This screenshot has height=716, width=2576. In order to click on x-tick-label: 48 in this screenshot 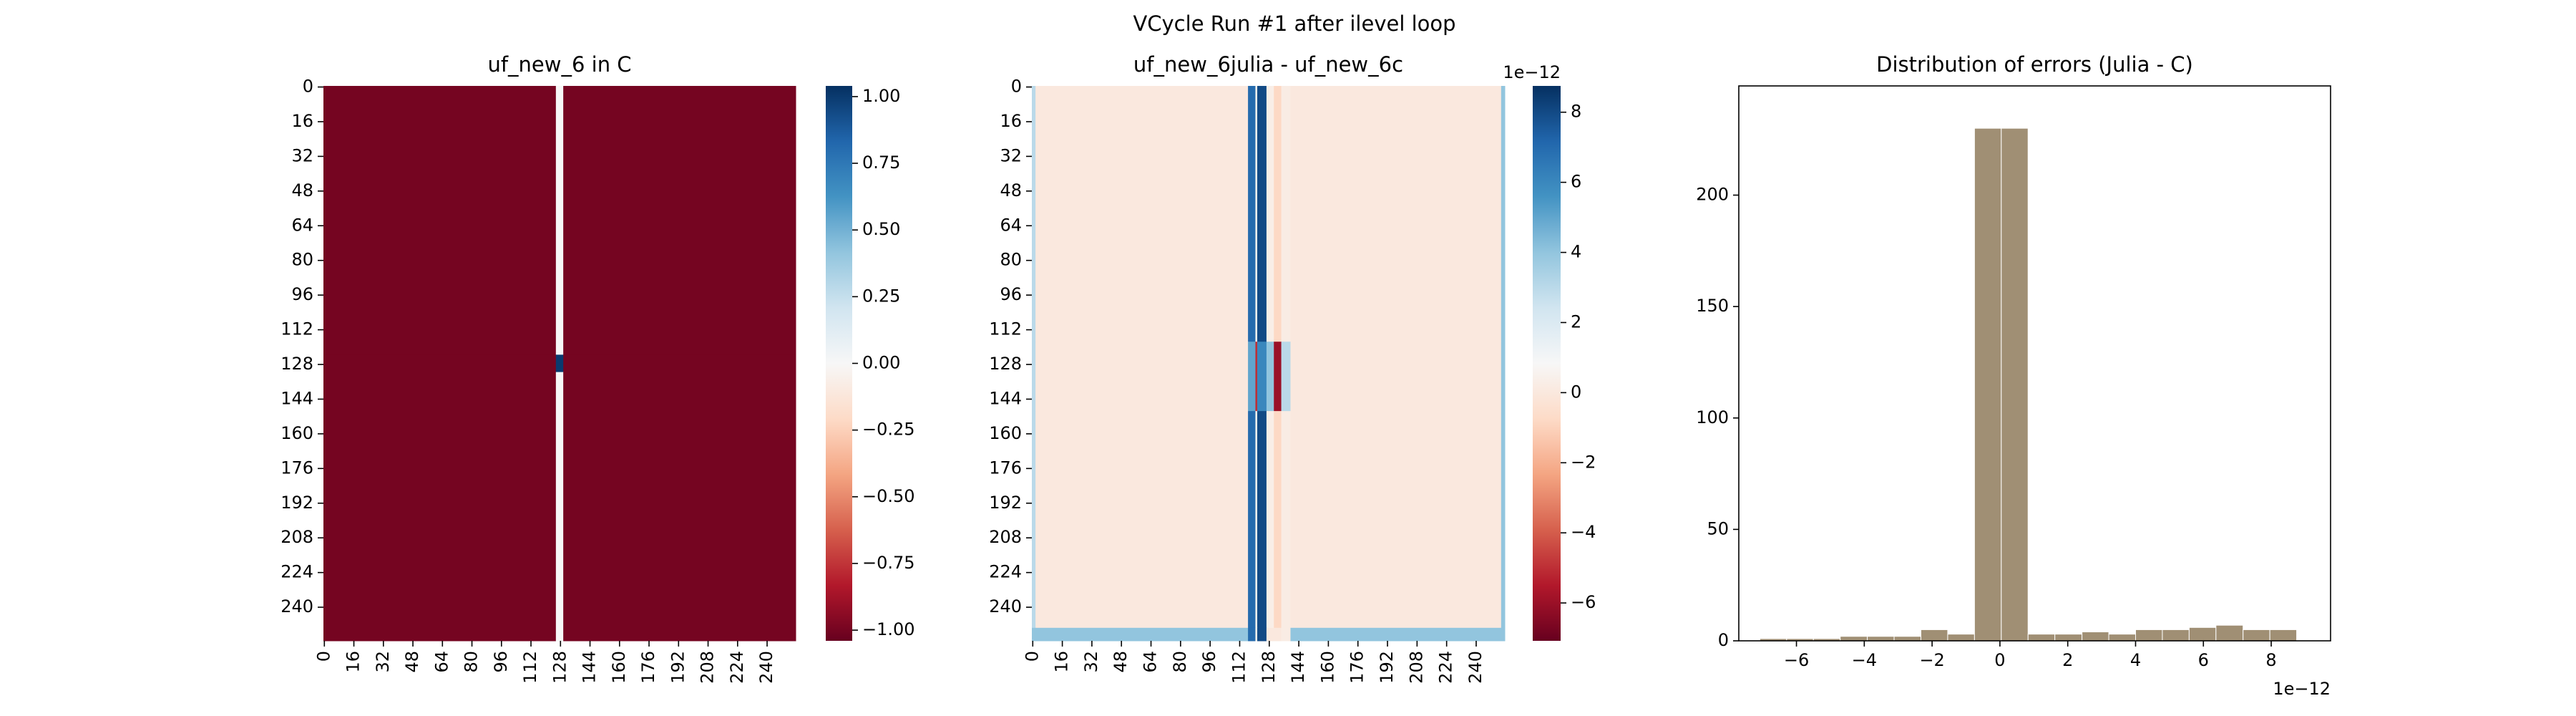, I will do `click(1121, 662)`.